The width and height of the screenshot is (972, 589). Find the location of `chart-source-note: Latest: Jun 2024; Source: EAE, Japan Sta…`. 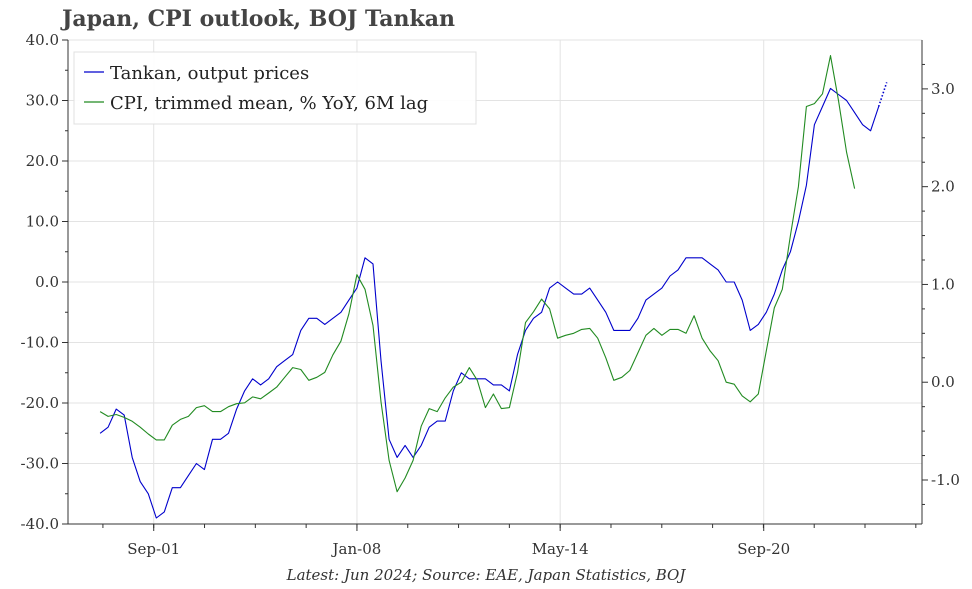

chart-source-note: Latest: Jun 2024; Source: EAE, Japan Sta… is located at coordinates (486, 575).